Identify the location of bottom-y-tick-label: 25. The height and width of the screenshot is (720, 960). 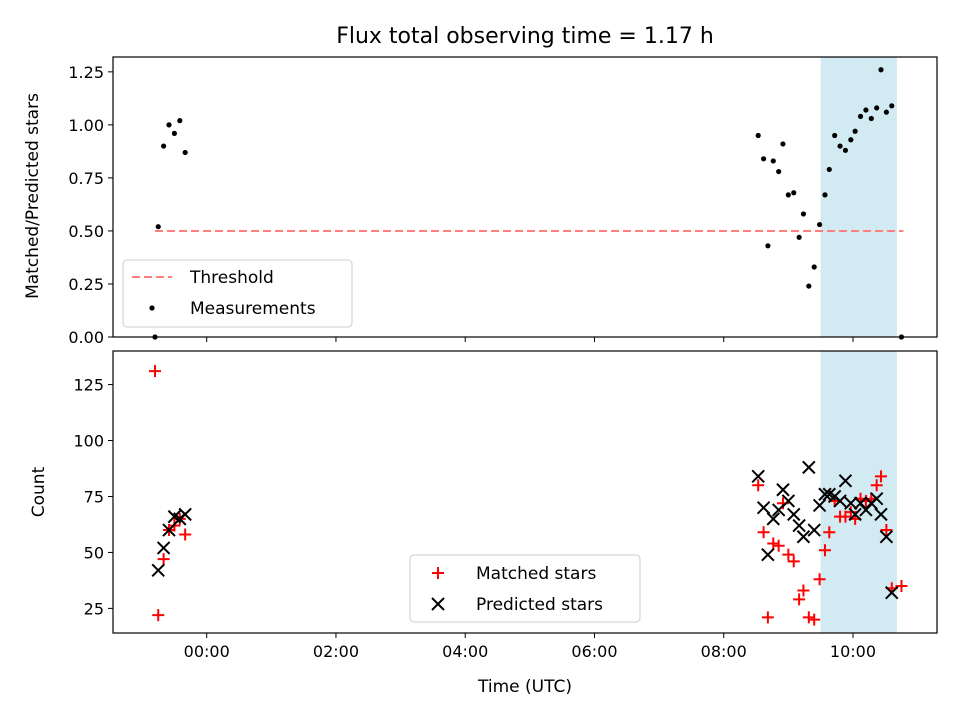
(94, 608).